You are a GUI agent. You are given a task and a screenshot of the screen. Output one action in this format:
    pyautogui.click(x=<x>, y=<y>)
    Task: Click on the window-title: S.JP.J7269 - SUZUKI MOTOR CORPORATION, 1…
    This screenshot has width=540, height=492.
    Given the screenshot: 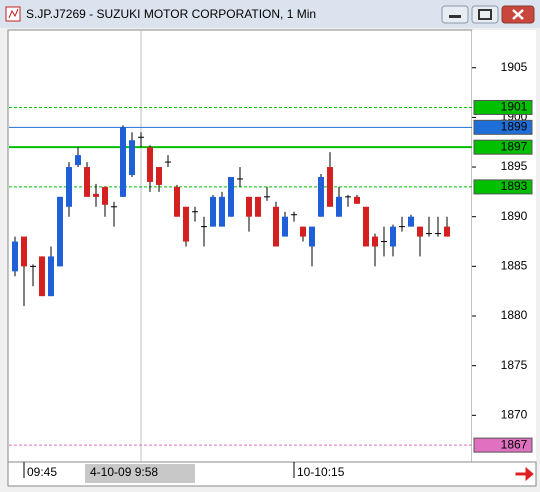 What is the action you would take?
    pyautogui.click(x=171, y=14)
    